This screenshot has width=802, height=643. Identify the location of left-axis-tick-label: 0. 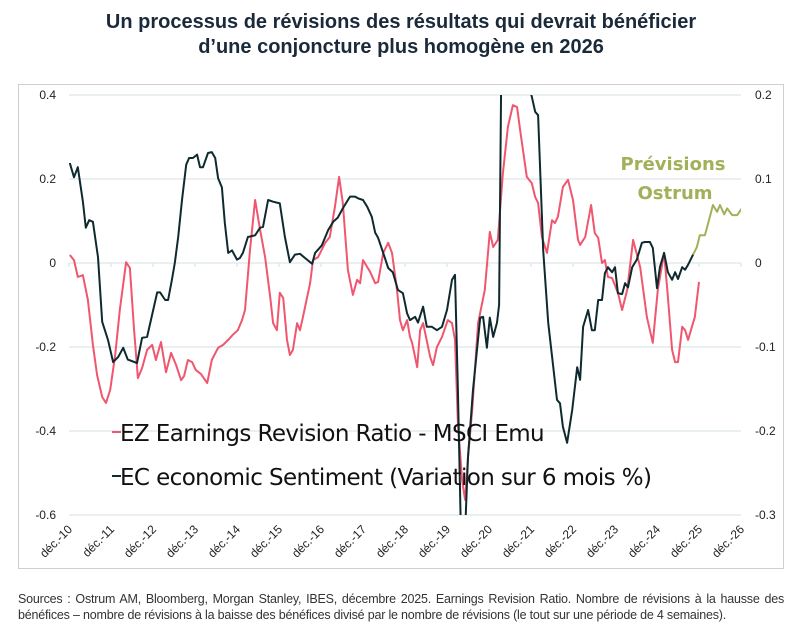
(52, 263).